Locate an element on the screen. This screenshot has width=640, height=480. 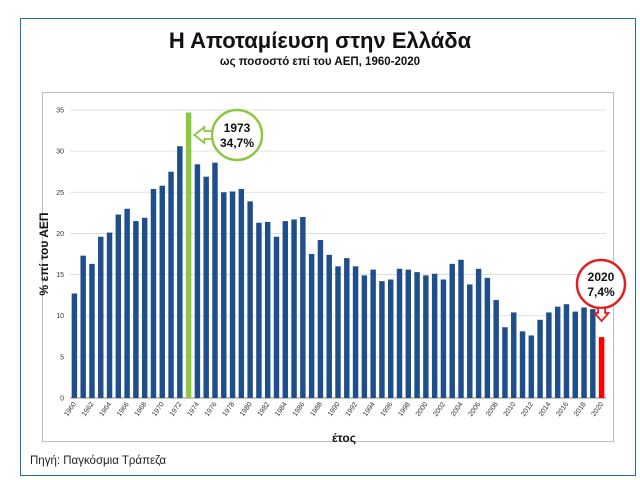
annotation-arrow-2020 is located at coordinates (601, 315).